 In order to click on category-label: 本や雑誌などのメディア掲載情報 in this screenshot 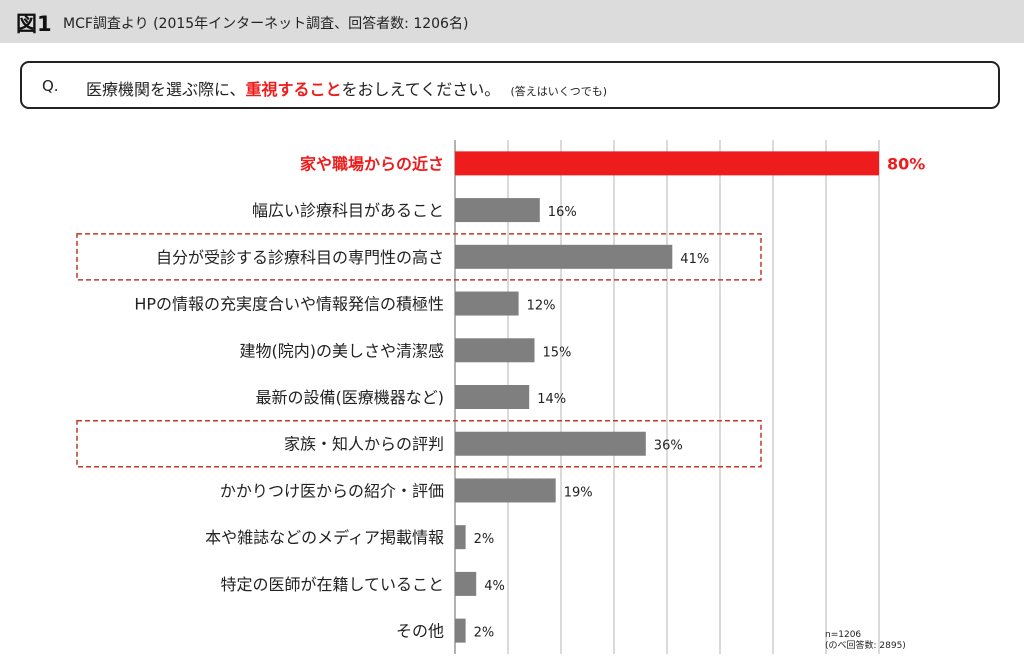, I will do `click(324, 537)`.